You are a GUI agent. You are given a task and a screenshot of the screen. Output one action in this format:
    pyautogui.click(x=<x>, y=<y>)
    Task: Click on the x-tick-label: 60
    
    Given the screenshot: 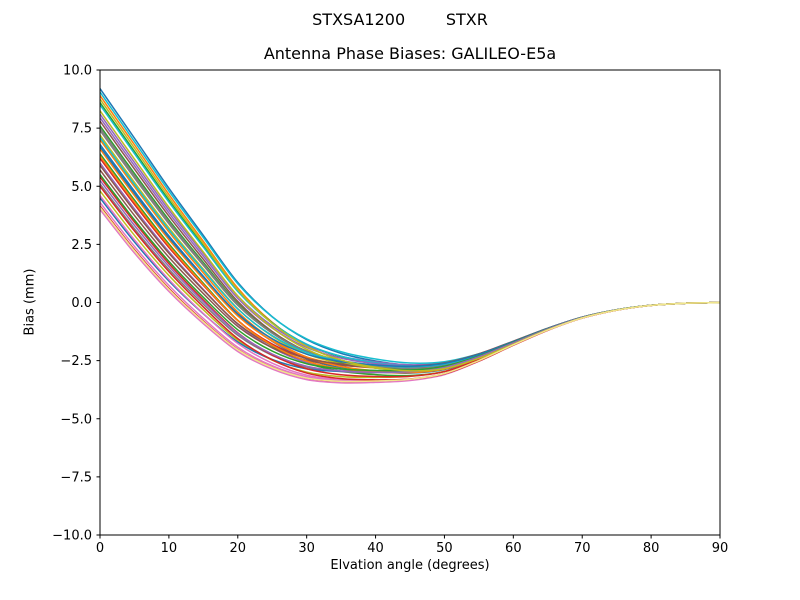 What is the action you would take?
    pyautogui.click(x=513, y=548)
    